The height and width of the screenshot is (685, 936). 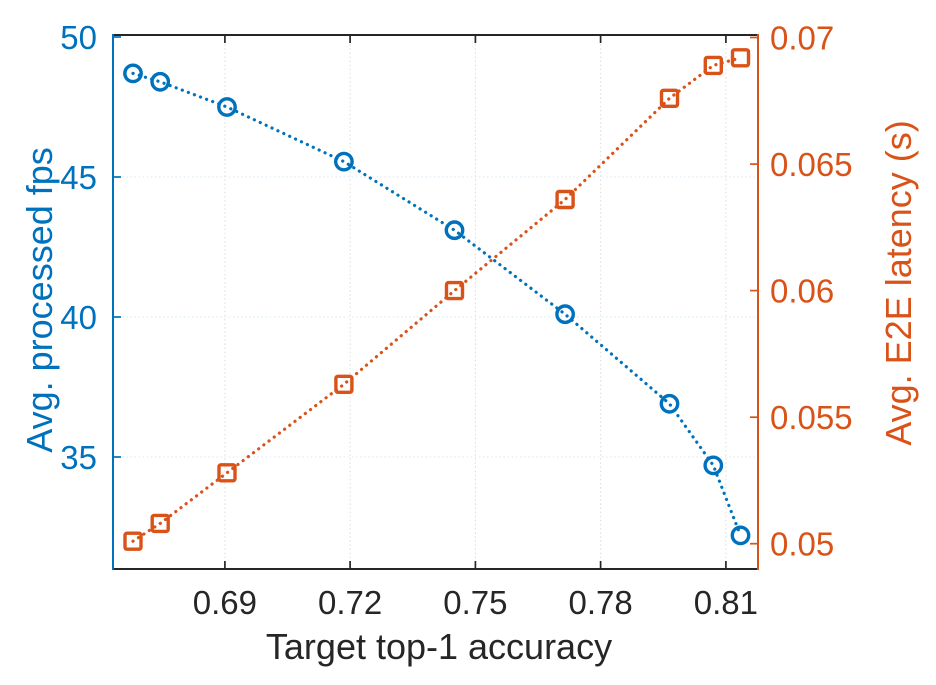 What do you see at coordinates (802, 291) in the screenshot?
I see `y-right-tick-label: 0.06` at bounding box center [802, 291].